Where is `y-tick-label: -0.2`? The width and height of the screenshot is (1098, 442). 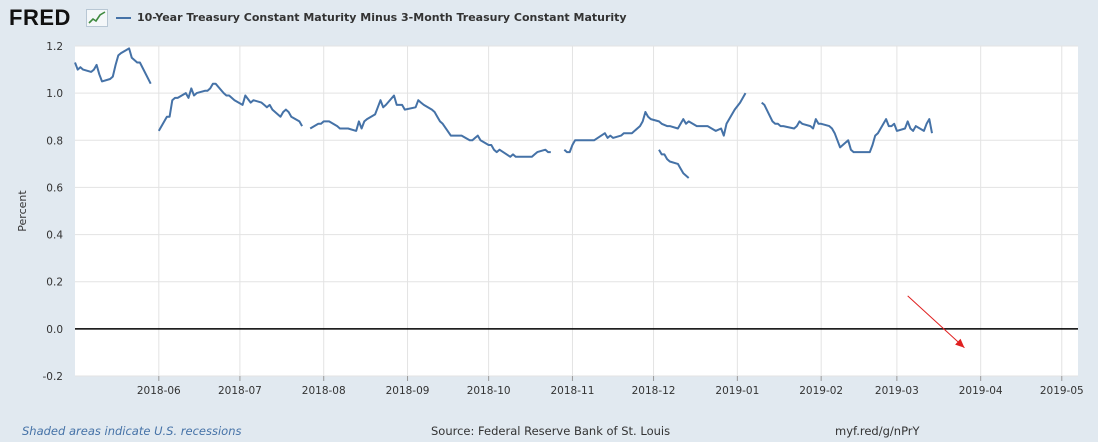 y-tick-label: -0.2 is located at coordinates (53, 377).